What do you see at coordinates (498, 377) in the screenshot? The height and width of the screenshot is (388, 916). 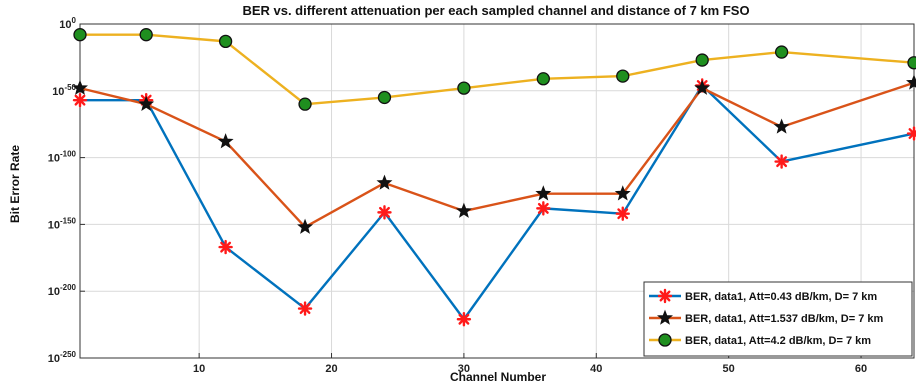 I see `x-axis-label: Channel Number` at bounding box center [498, 377].